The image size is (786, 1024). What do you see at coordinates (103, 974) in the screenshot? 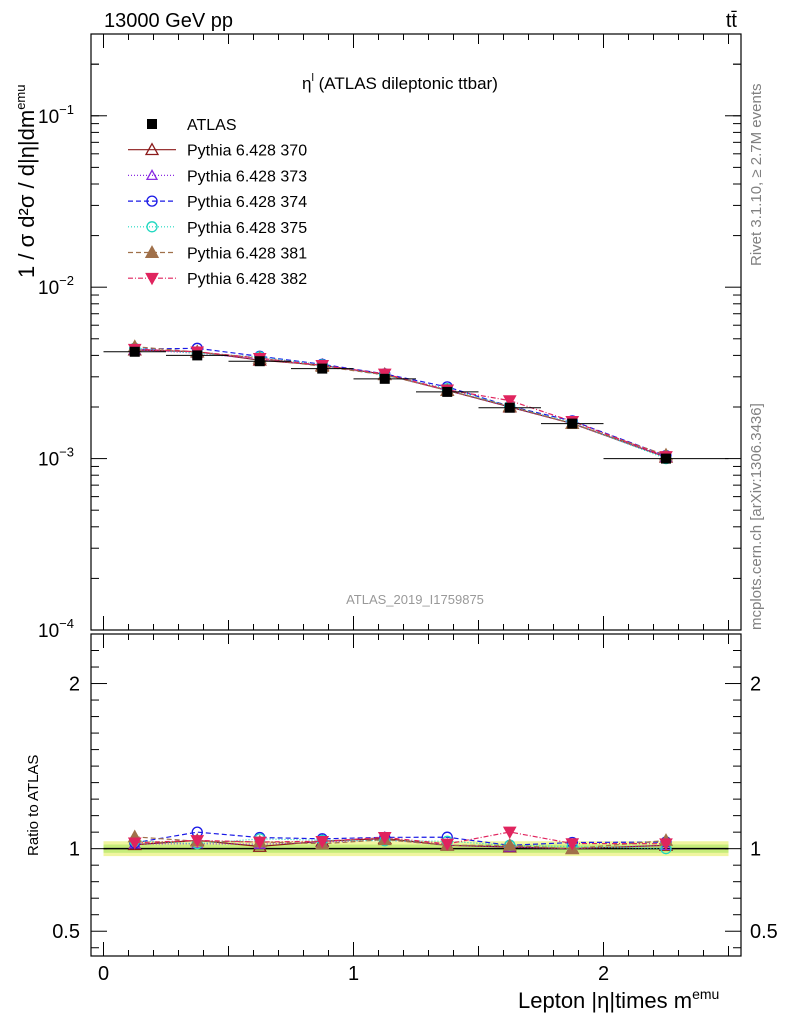
I see `x-tick-label: 0` at bounding box center [103, 974].